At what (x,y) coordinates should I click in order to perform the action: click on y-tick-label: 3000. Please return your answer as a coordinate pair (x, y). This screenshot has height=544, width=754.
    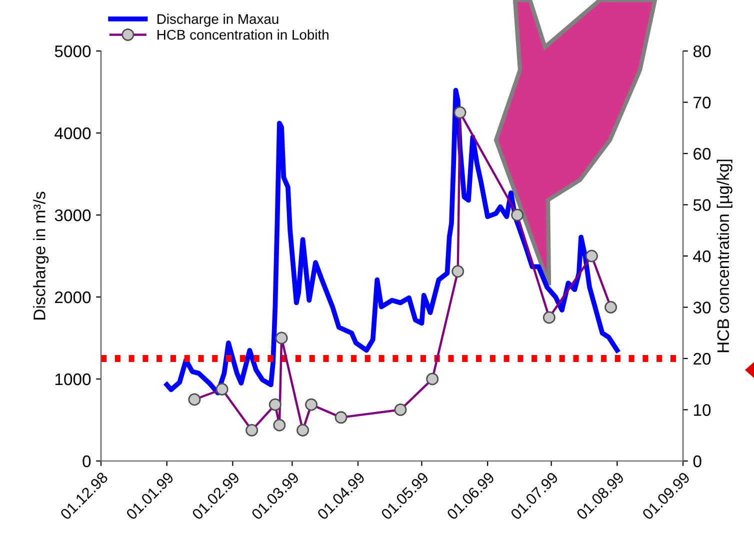
    Looking at the image, I should click on (72, 215).